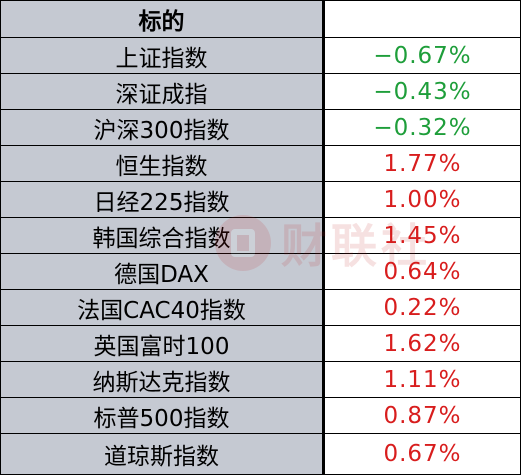 This screenshot has height=475, width=521. What do you see at coordinates (422, 380) in the screenshot?
I see `index-change: 1.11%` at bounding box center [422, 380].